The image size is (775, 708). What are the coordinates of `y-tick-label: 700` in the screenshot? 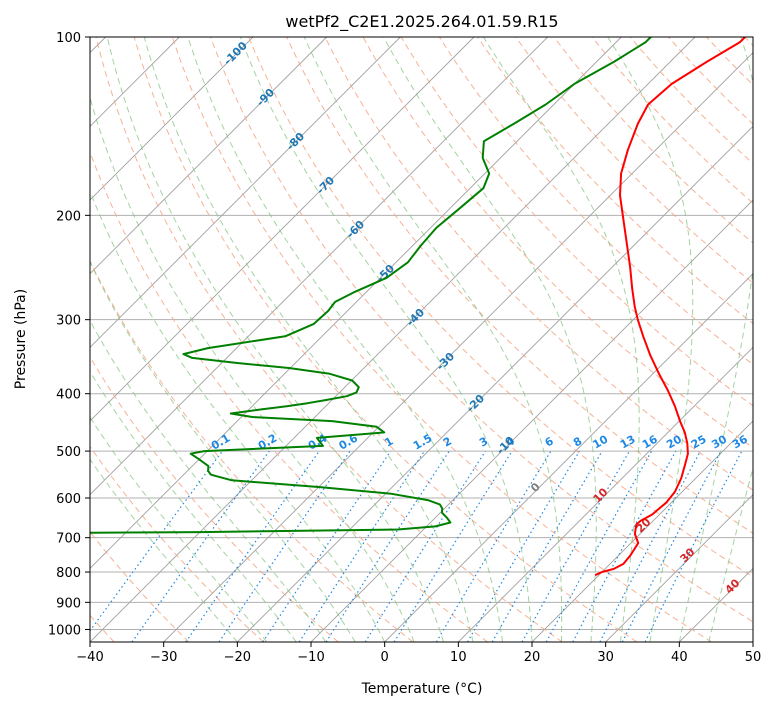 It's located at (68, 539).